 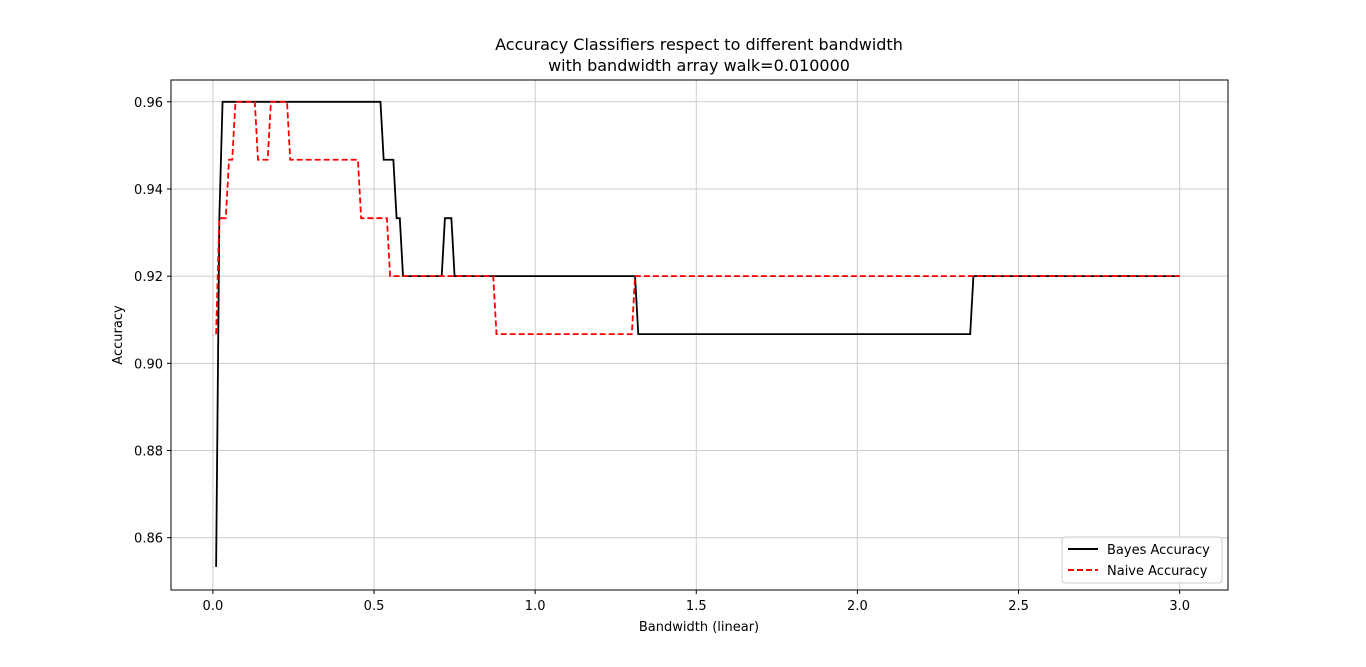 I want to click on legend-label-bayes: Bayes Accuracy, so click(x=1158, y=550).